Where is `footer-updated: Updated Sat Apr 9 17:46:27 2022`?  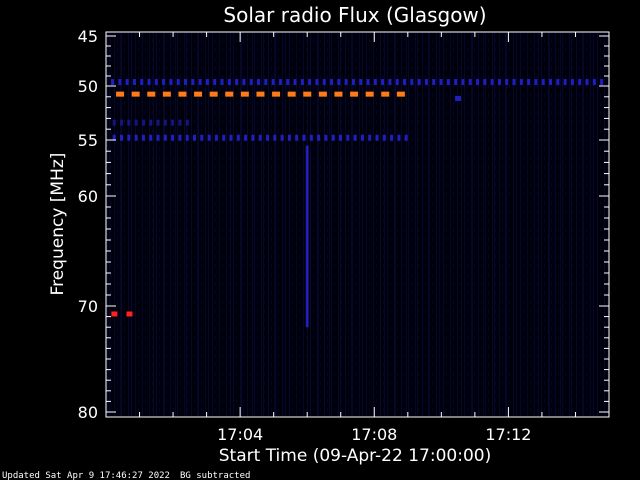 footer-updated: Updated Sat Apr 9 17:46:27 2022 is located at coordinates (86, 475).